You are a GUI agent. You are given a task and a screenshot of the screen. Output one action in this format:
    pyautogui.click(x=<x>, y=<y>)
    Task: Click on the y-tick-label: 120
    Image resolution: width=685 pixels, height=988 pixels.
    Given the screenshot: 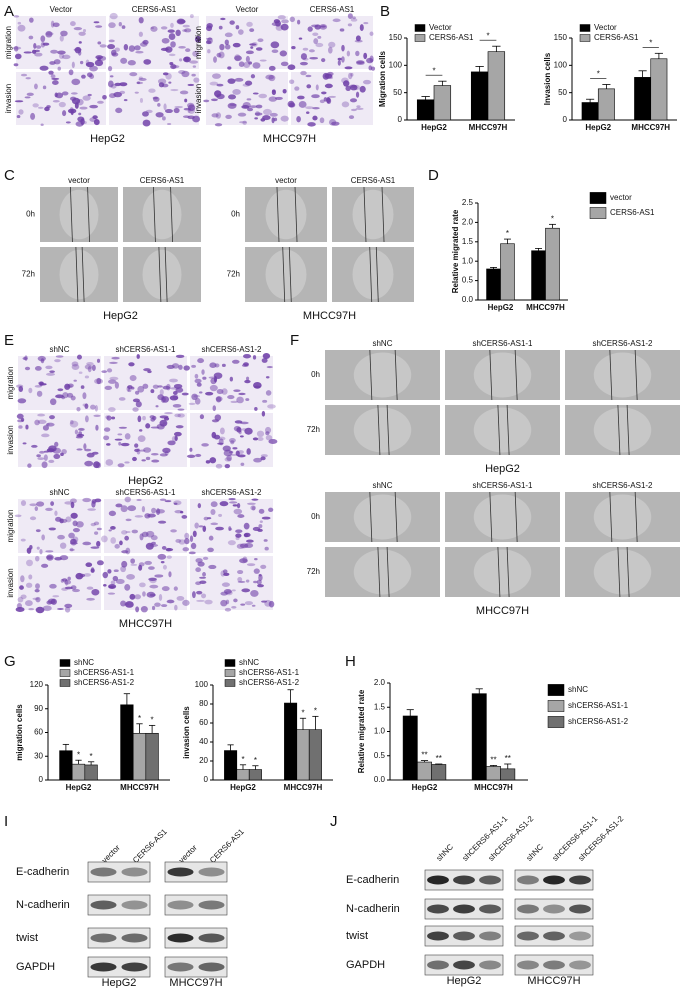 What is the action you would take?
    pyautogui.click(x=37, y=684)
    